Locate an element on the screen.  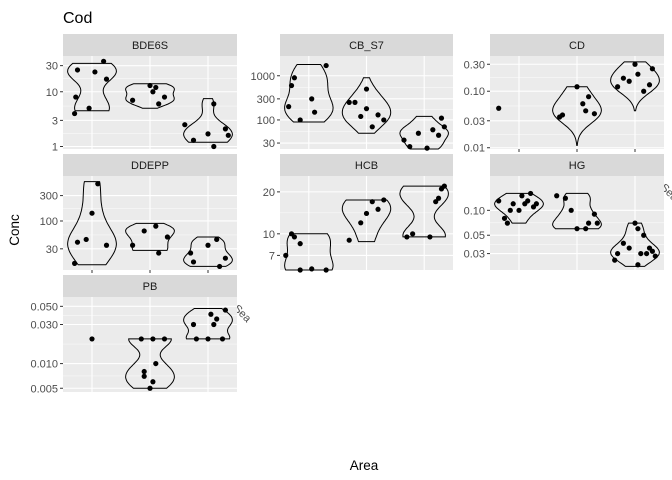
y-tick-label: 0.050 is located at coordinates (44, 307).